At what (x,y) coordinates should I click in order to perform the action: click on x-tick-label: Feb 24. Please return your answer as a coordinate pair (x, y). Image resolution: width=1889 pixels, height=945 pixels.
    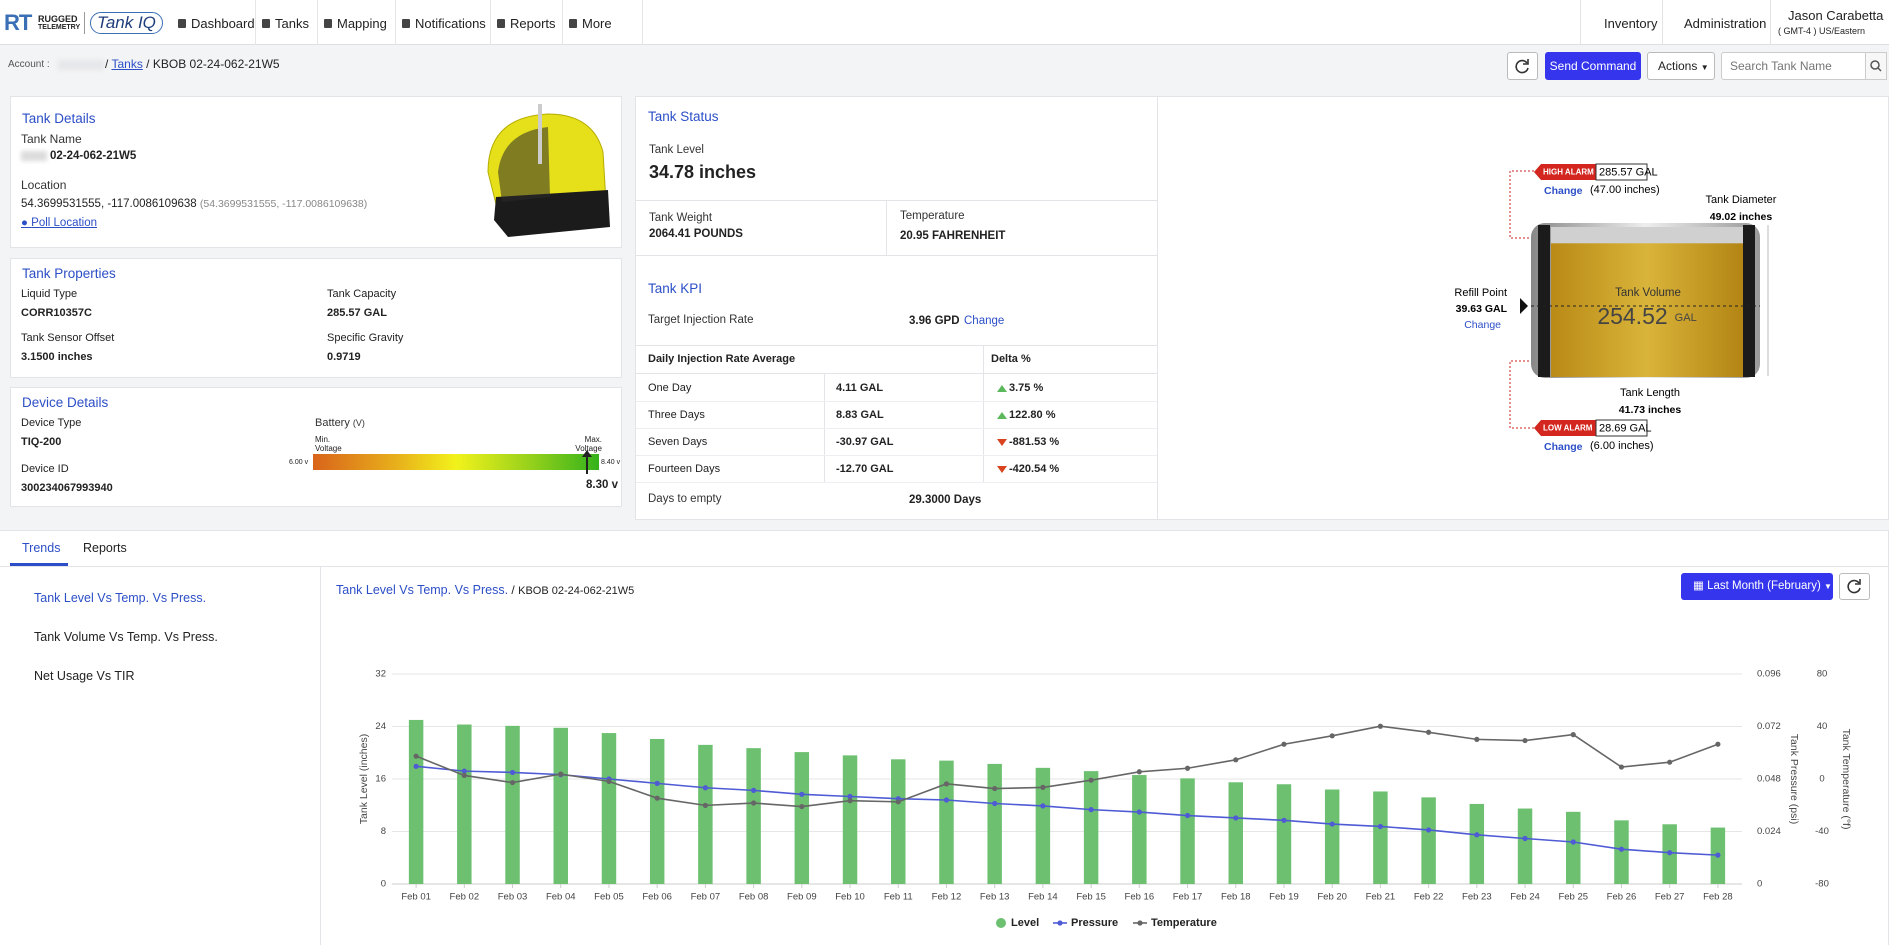
    Looking at the image, I should click on (1525, 897).